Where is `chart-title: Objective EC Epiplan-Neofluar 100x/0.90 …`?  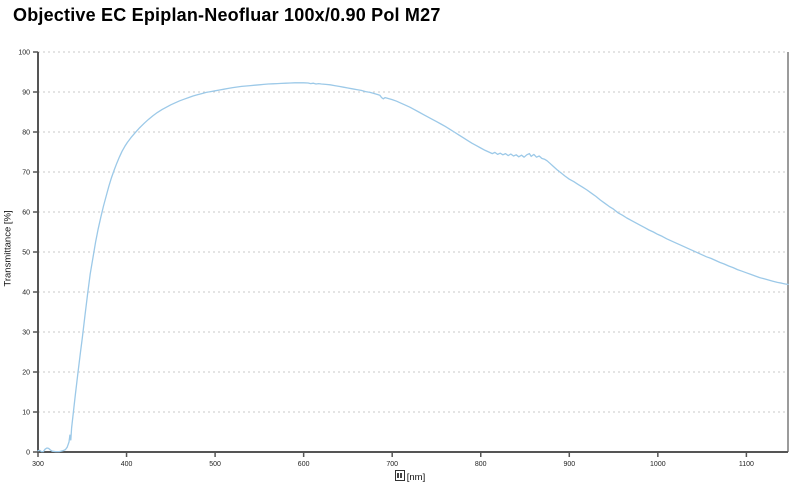
chart-title: Objective EC Epiplan-Neofluar 100x/0.90 … is located at coordinates (227, 15).